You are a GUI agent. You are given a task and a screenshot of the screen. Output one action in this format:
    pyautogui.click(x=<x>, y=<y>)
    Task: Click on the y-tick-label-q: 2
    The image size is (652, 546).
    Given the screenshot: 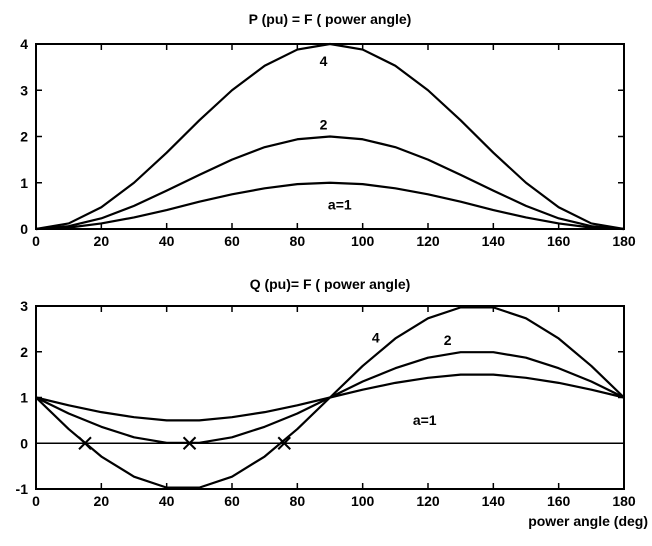 What is the action you would take?
    pyautogui.click(x=24, y=352)
    